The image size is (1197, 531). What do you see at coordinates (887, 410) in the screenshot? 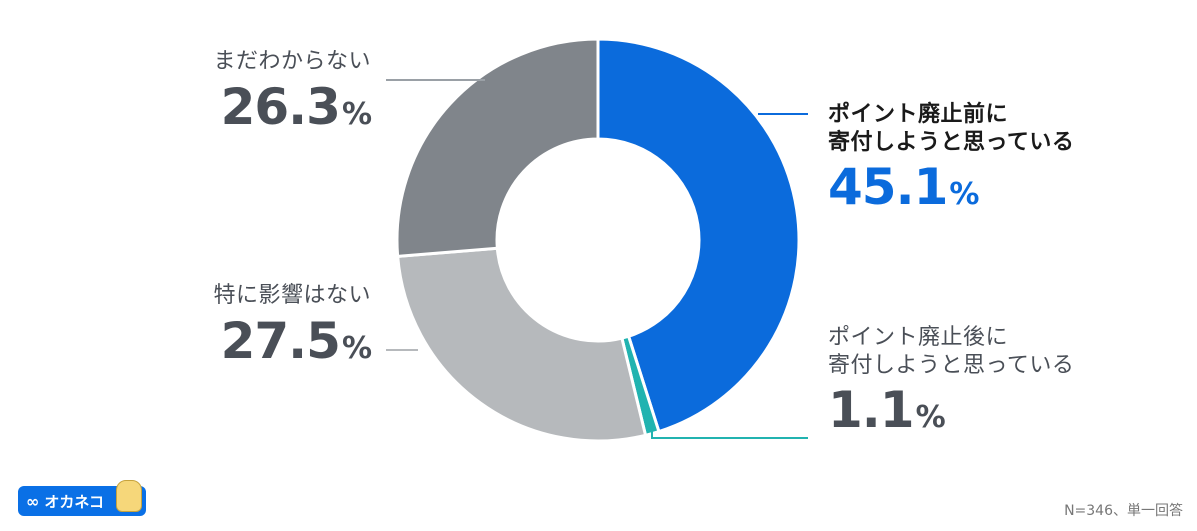
I see `value-after: 1.1%` at bounding box center [887, 410].